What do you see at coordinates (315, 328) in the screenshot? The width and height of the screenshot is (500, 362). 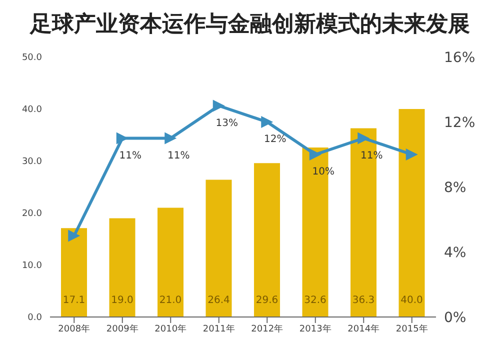 I see `x-tick-label: 2013年` at bounding box center [315, 328].